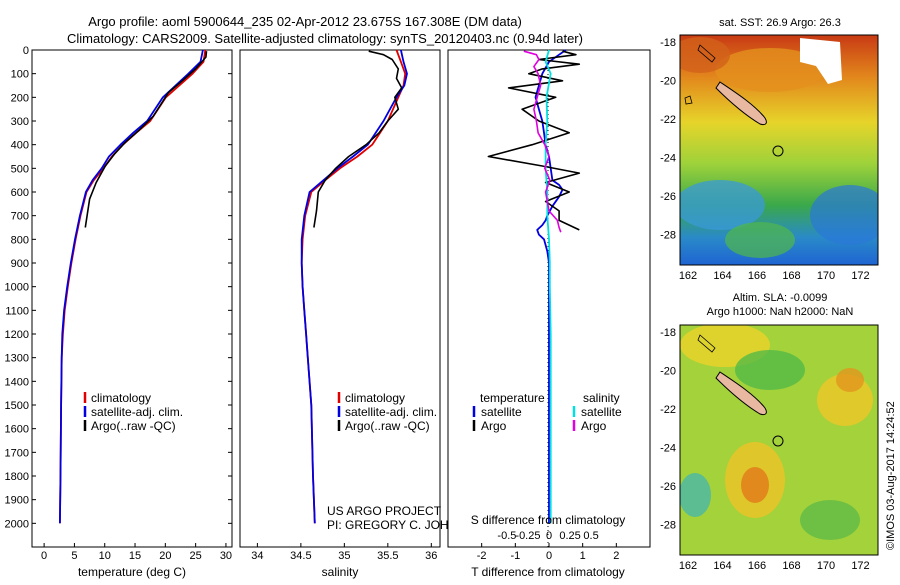  What do you see at coordinates (569, 536) in the screenshot?
I see `salinity-difference-tick-label: 0.25` at bounding box center [569, 536].